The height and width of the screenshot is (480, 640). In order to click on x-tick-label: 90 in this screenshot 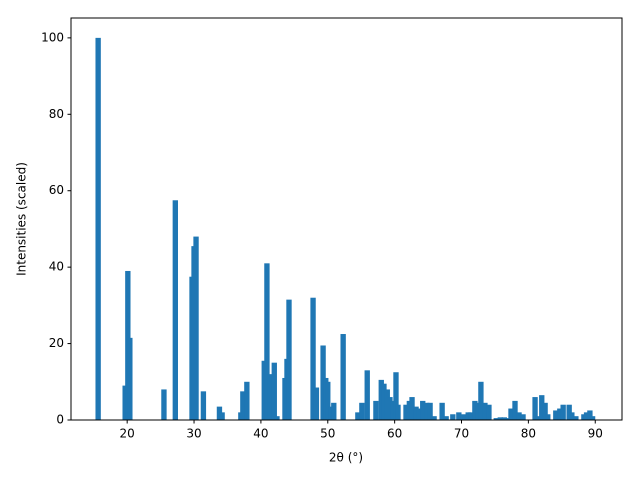, I will do `click(595, 434)`.